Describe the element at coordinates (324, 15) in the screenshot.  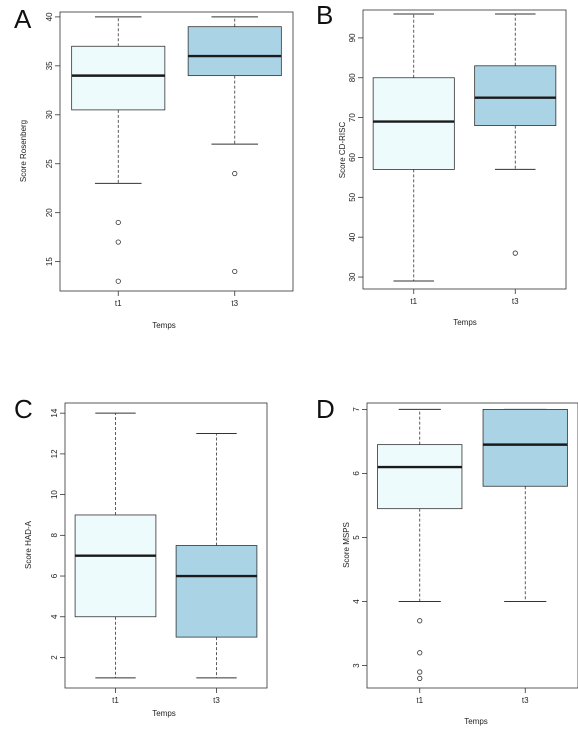
I see `panel-letter-b: B` at that location.